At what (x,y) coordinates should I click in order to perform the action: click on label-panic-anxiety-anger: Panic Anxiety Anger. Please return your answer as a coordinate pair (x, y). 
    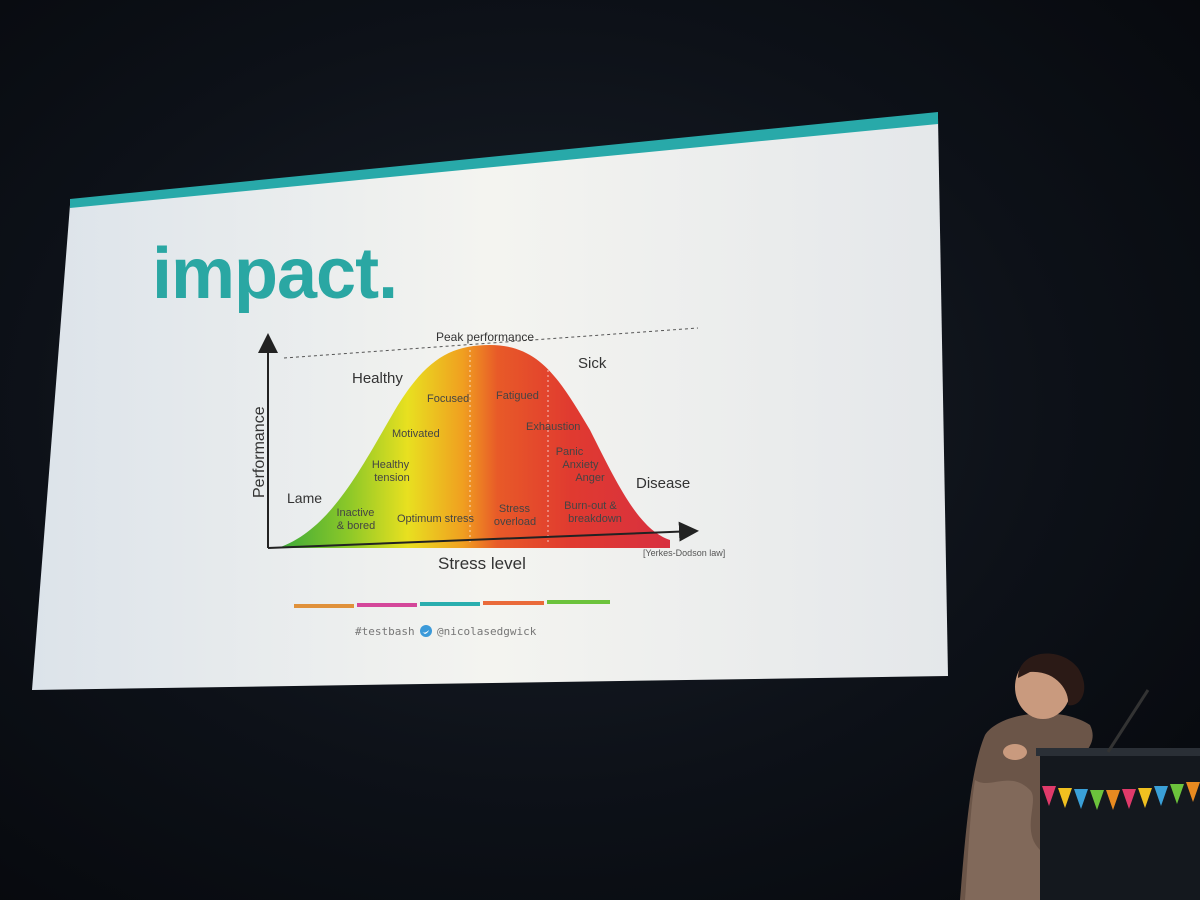
    Looking at the image, I should click on (580, 465).